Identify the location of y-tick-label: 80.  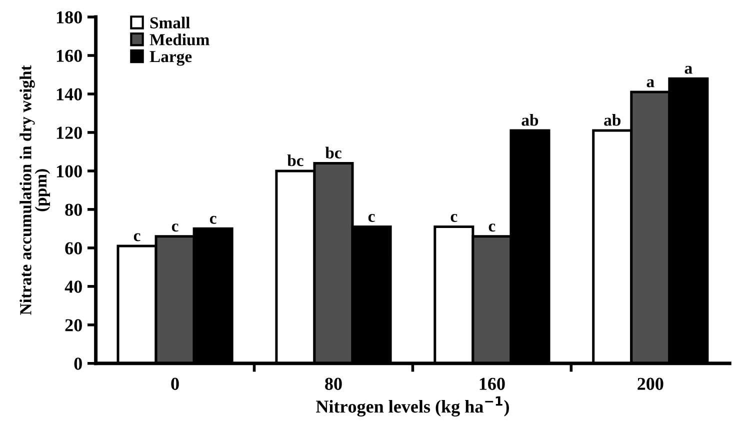
(73, 210).